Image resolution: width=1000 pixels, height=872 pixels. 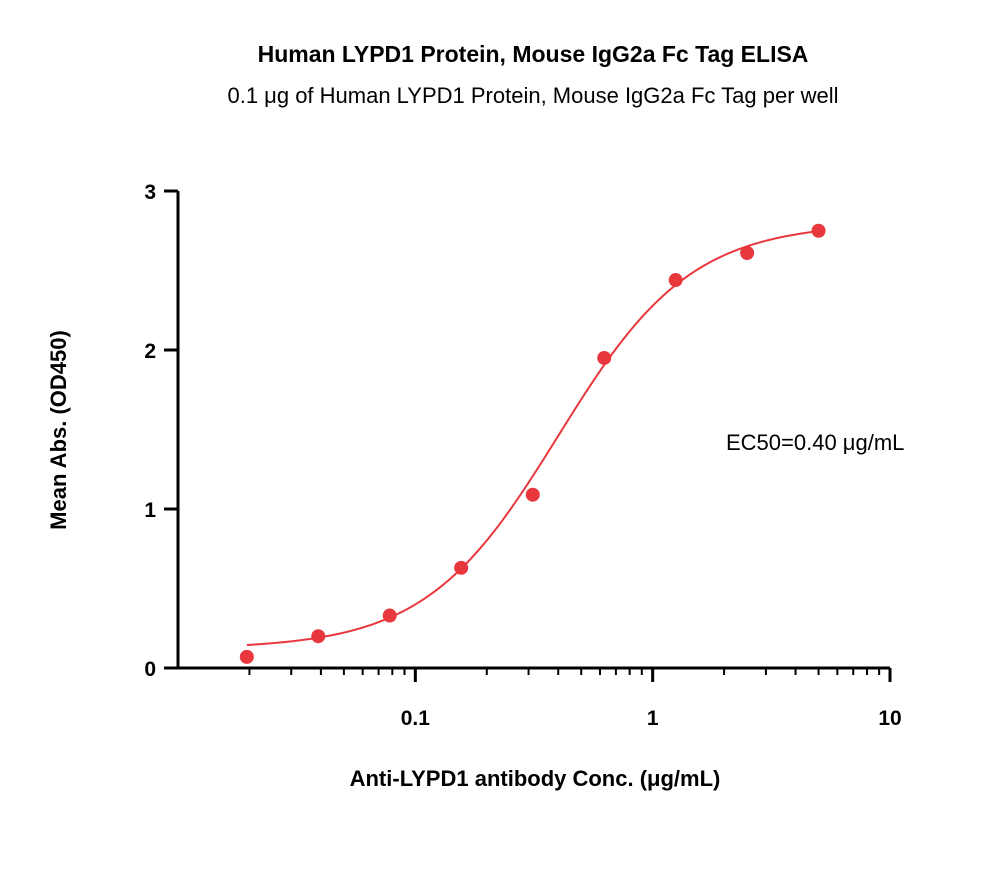 I want to click on y-tick-label: 2, so click(x=150, y=351).